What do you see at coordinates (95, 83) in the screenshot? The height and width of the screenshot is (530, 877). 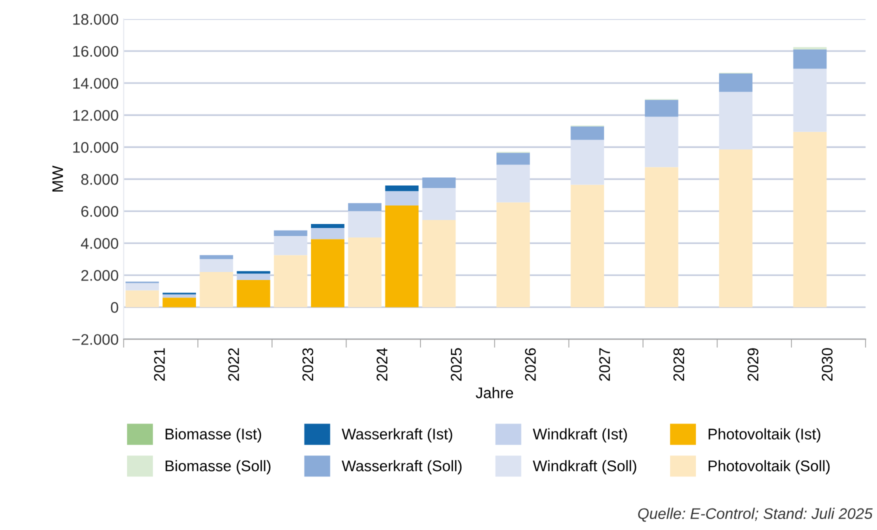 I see `y-tick-label: 14.000` at bounding box center [95, 83].